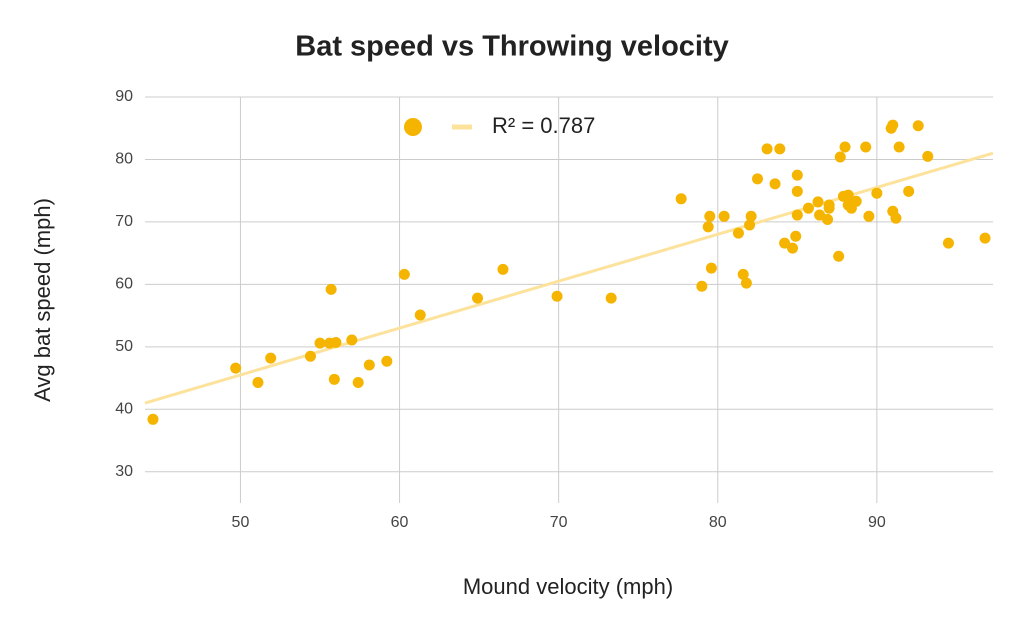 Image resolution: width=1024 pixels, height=633 pixels. Describe the element at coordinates (42, 300) in the screenshot. I see `y-axis-label: Avg bat speed (mph)` at that location.